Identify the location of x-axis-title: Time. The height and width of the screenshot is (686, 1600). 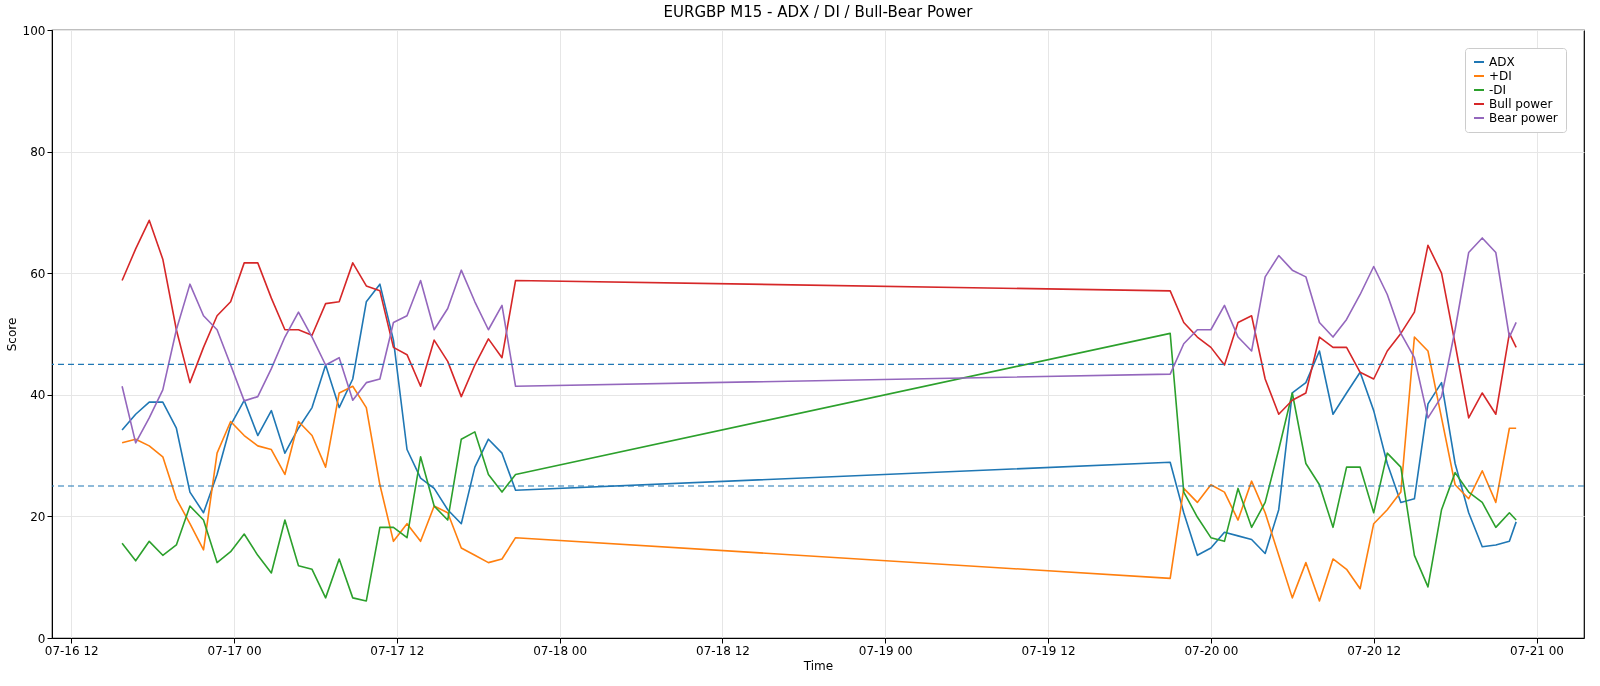
(818, 665).